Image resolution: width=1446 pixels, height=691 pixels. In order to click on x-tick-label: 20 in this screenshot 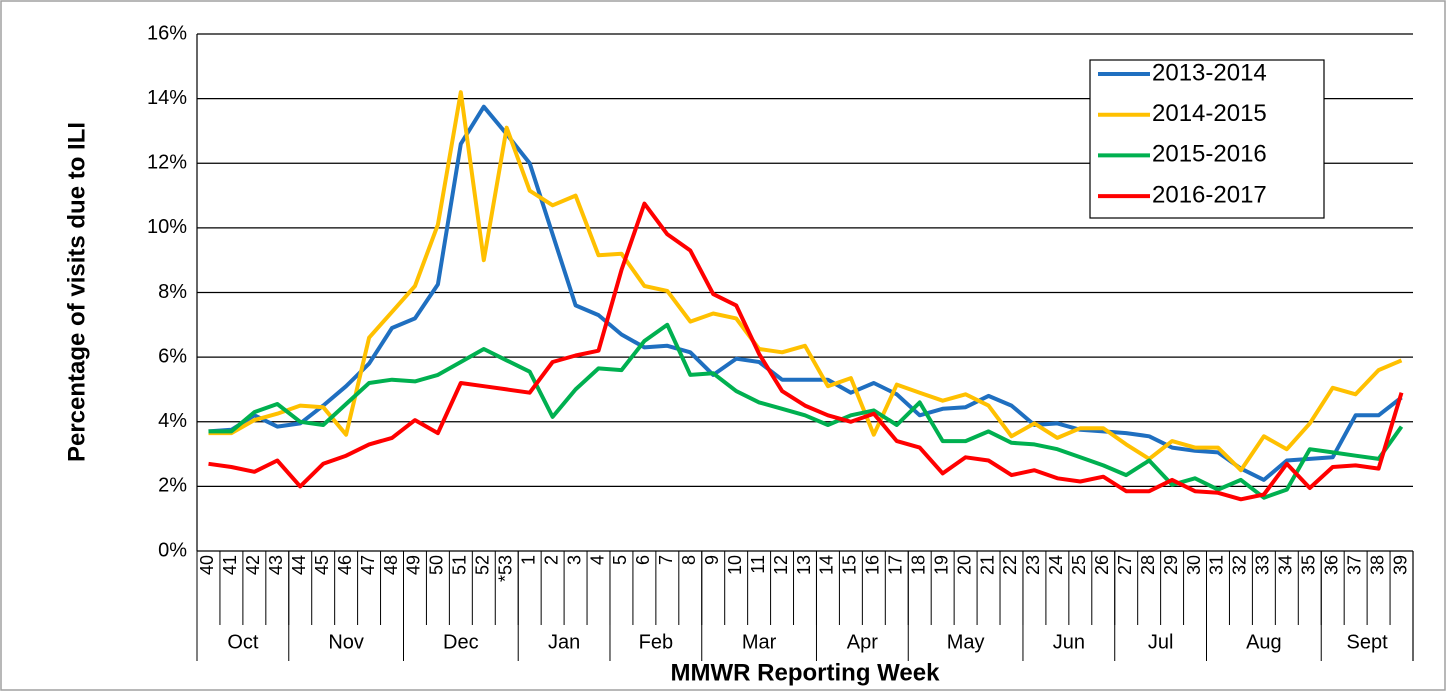, I will do `click(964, 565)`.